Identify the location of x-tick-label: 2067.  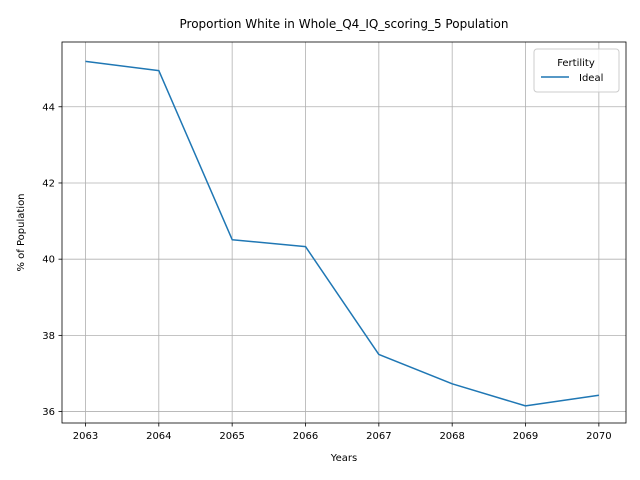
(378, 436).